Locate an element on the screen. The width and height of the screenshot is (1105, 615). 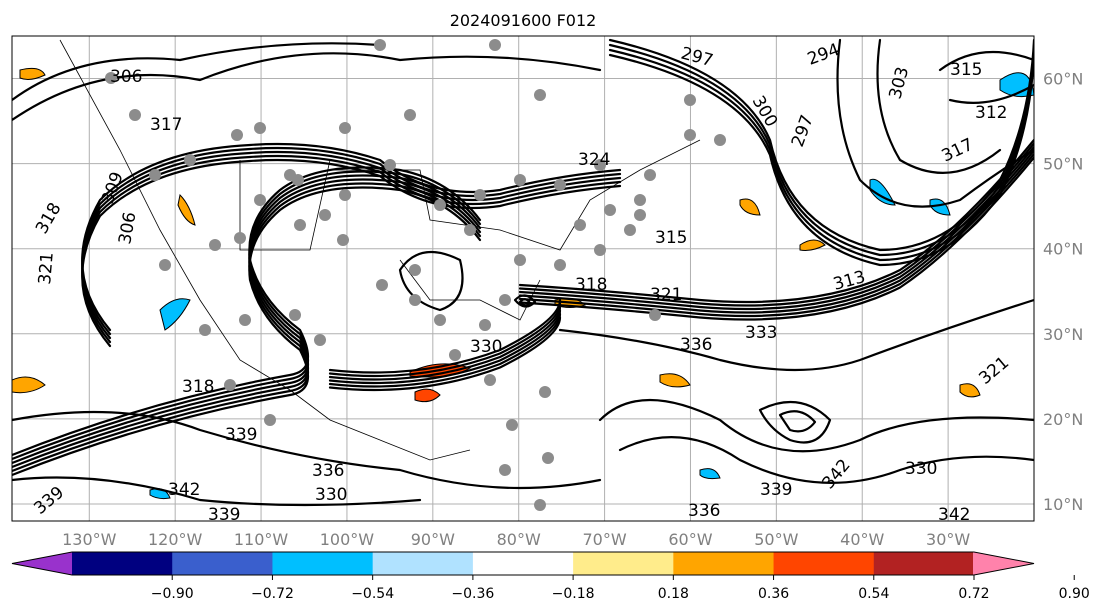
latitude-label: 20°N is located at coordinates (1063, 419).